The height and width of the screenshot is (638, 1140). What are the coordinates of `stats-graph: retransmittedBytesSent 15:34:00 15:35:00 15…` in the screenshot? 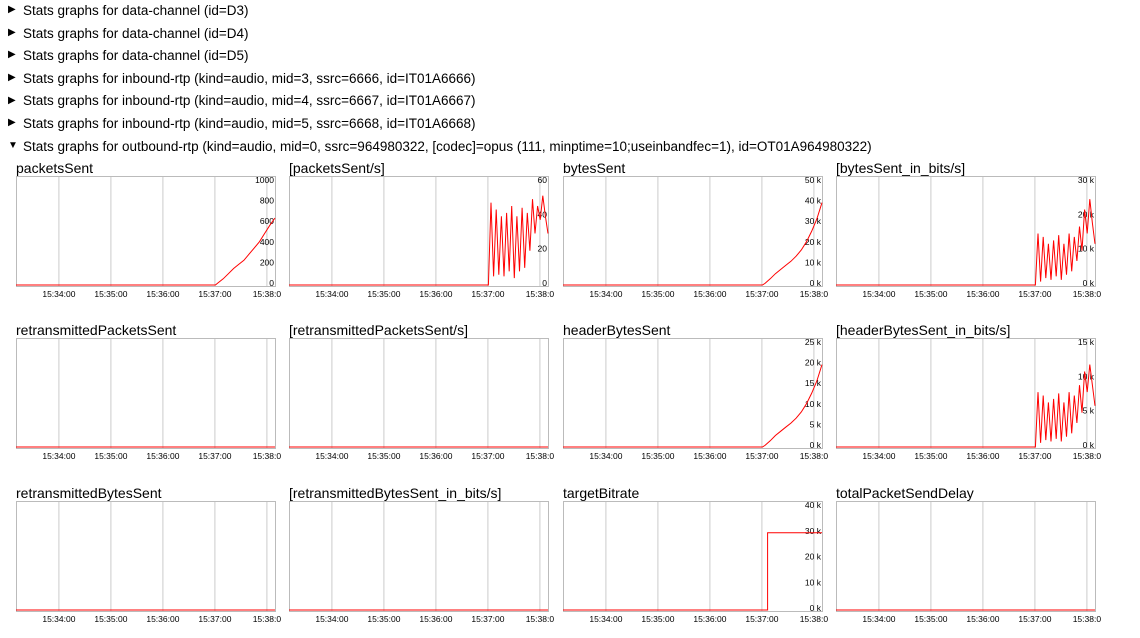 It's located at (148, 556).